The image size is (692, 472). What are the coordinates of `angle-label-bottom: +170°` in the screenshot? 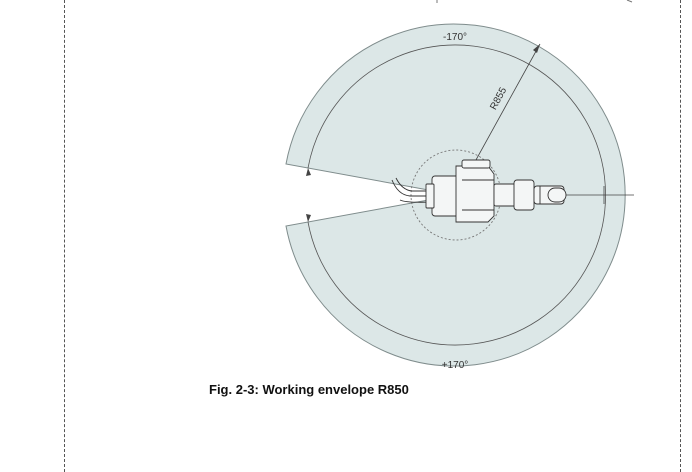 It's located at (455, 365).